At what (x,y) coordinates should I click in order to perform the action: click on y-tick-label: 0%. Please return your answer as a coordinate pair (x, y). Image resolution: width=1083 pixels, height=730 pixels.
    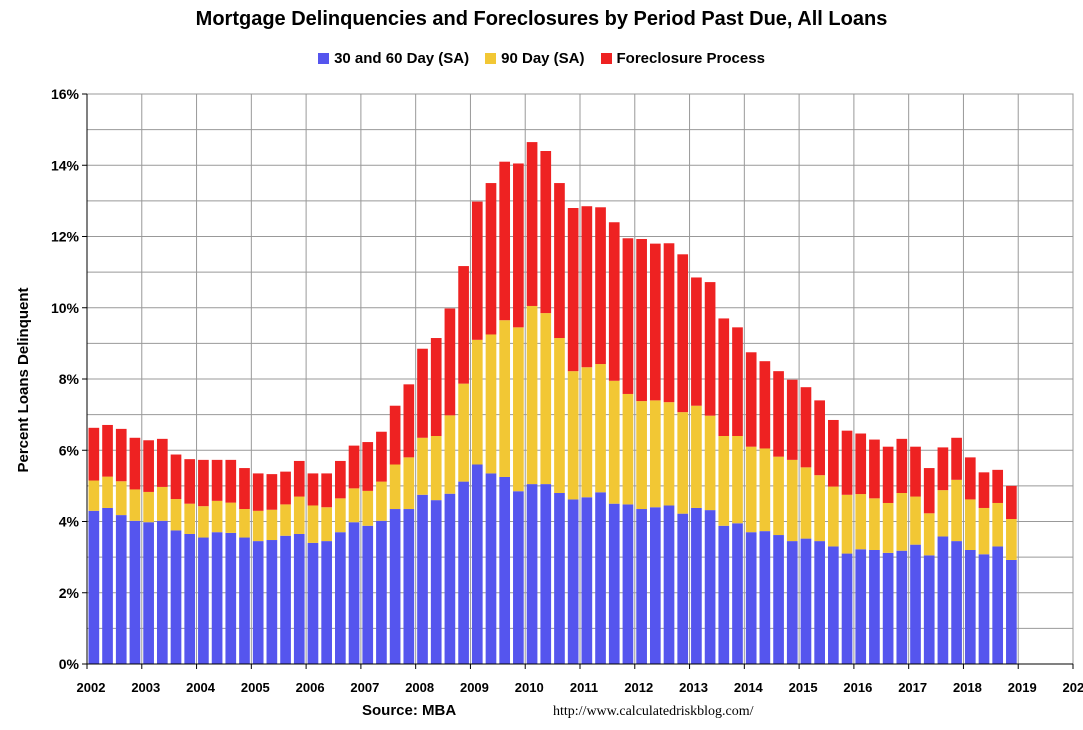
    Looking at the image, I should click on (69, 664).